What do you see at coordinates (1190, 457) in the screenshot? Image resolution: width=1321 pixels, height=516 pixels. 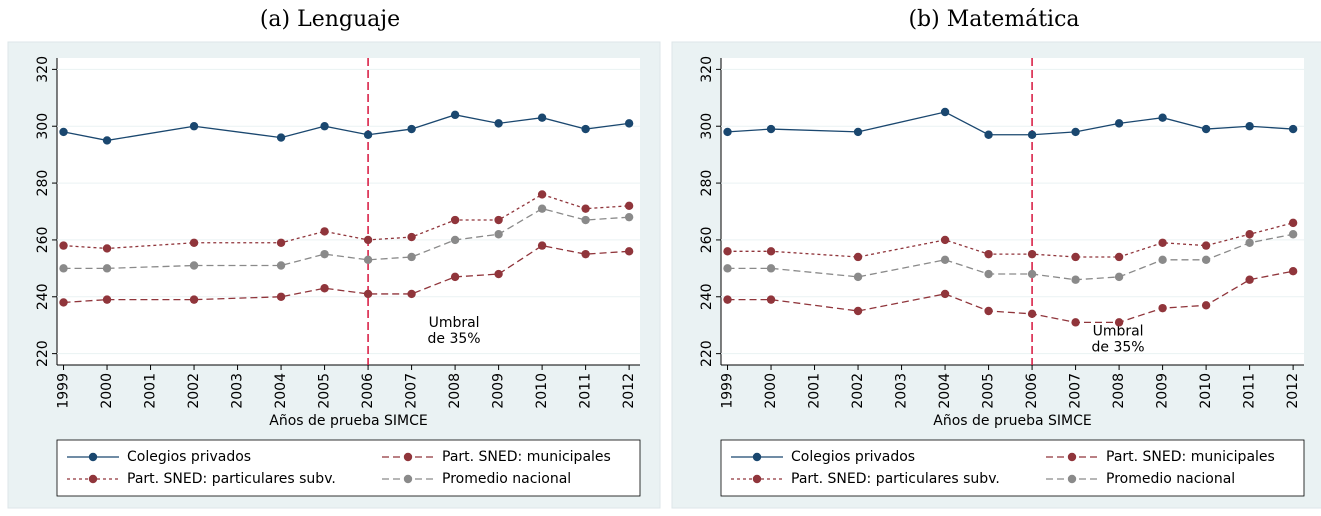 I see `legend-label: Part. SNED: municipales` at bounding box center [1190, 457].